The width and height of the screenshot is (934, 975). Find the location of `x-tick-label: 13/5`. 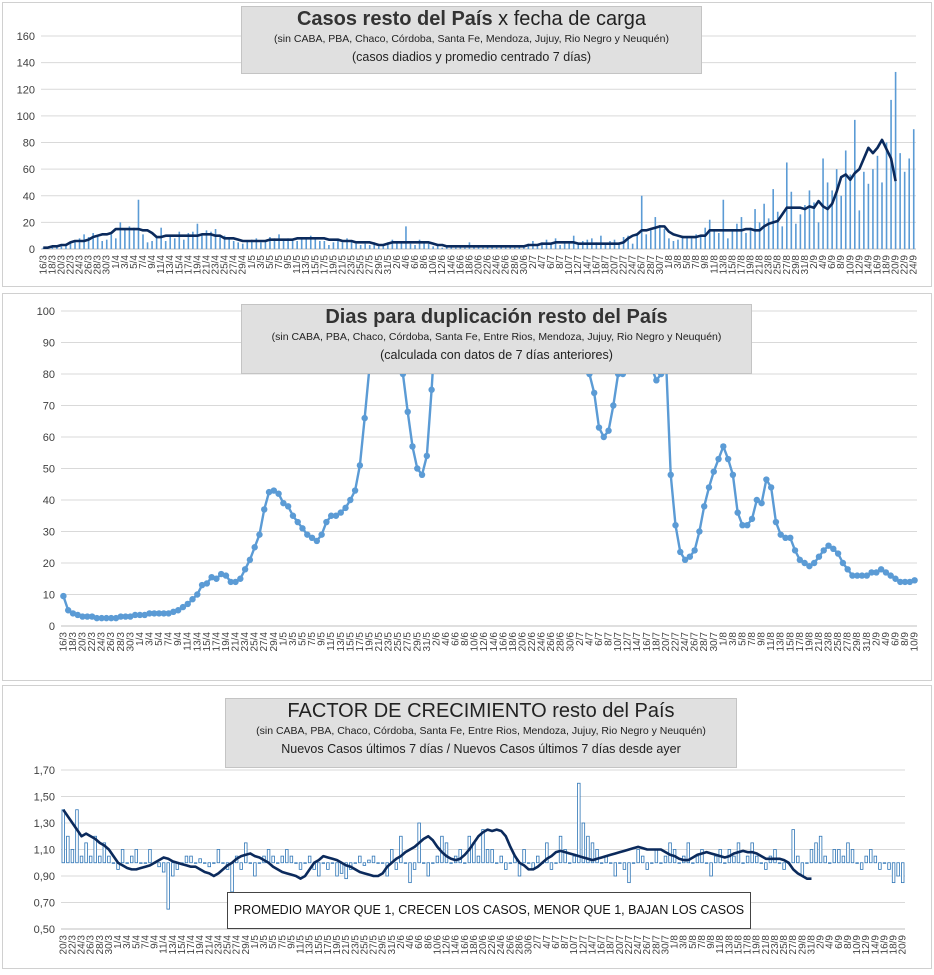

x-tick-label: 13/5 is located at coordinates (306, 265).